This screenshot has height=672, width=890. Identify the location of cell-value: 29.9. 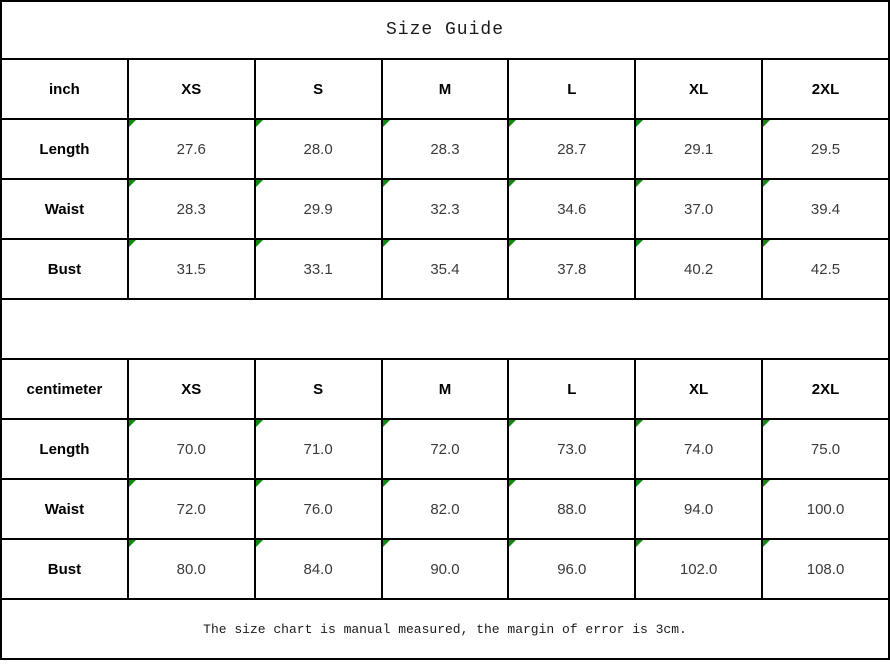
(318, 209).